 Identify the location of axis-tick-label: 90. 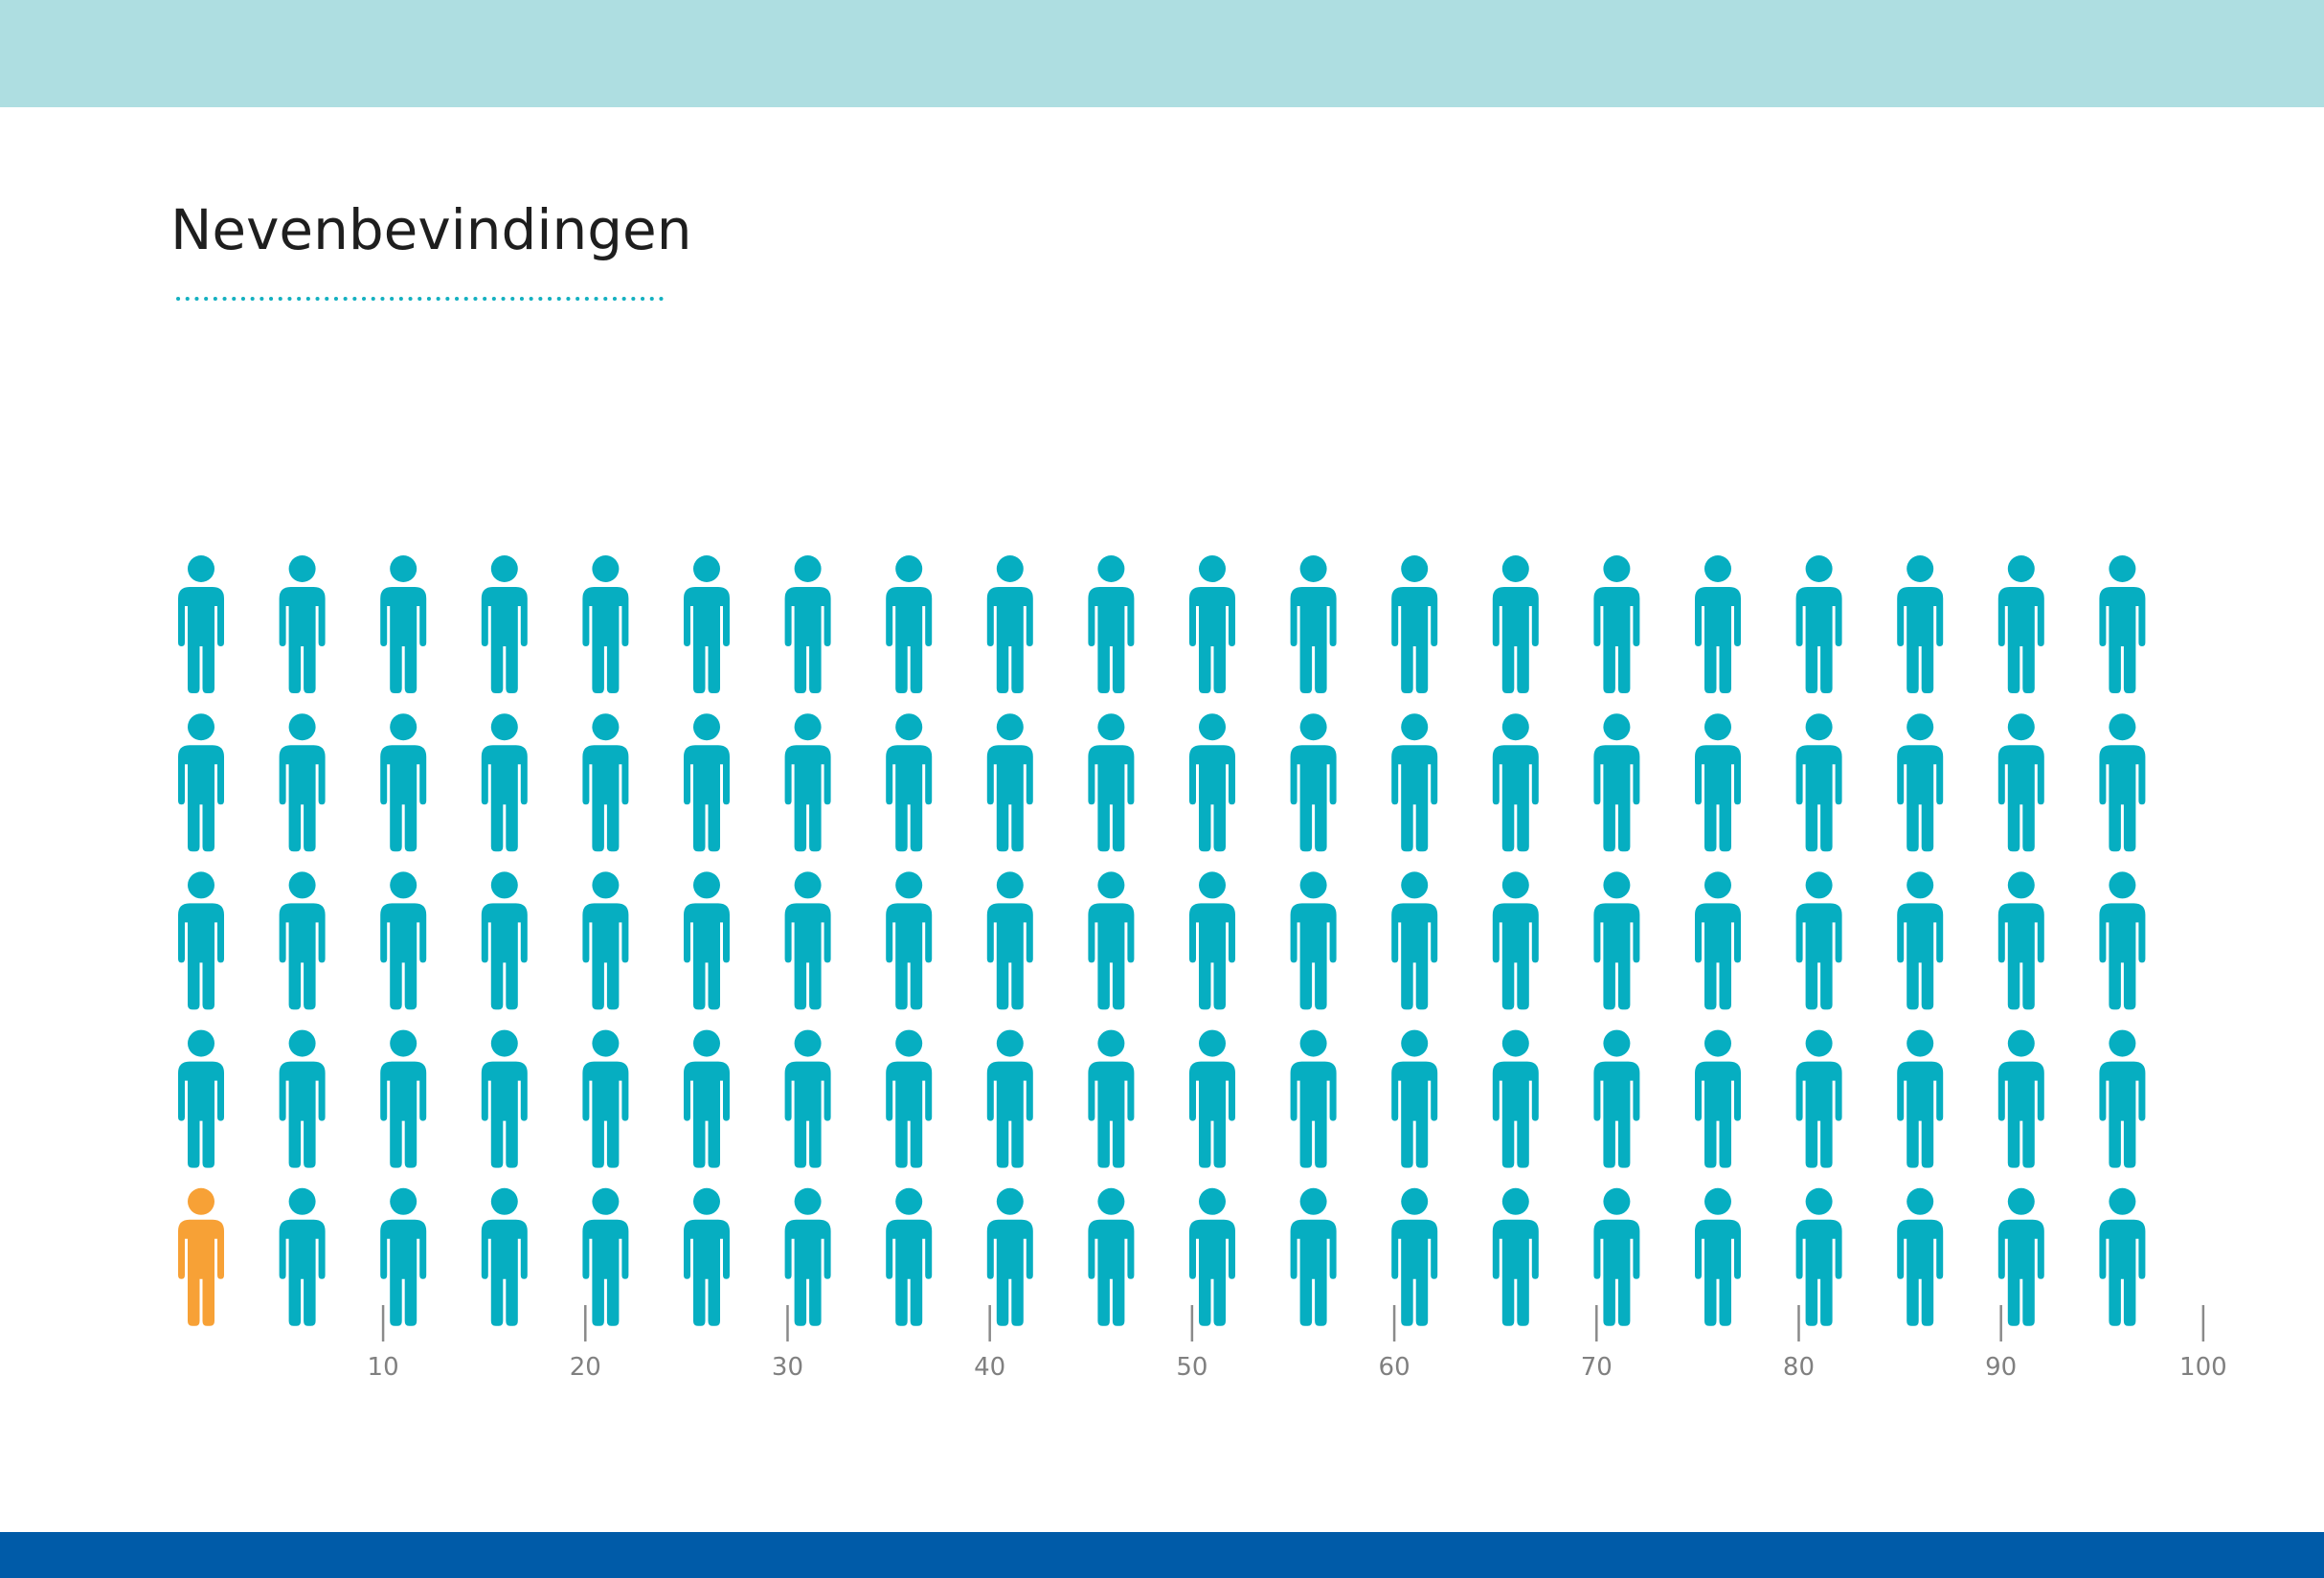
(2001, 1367).